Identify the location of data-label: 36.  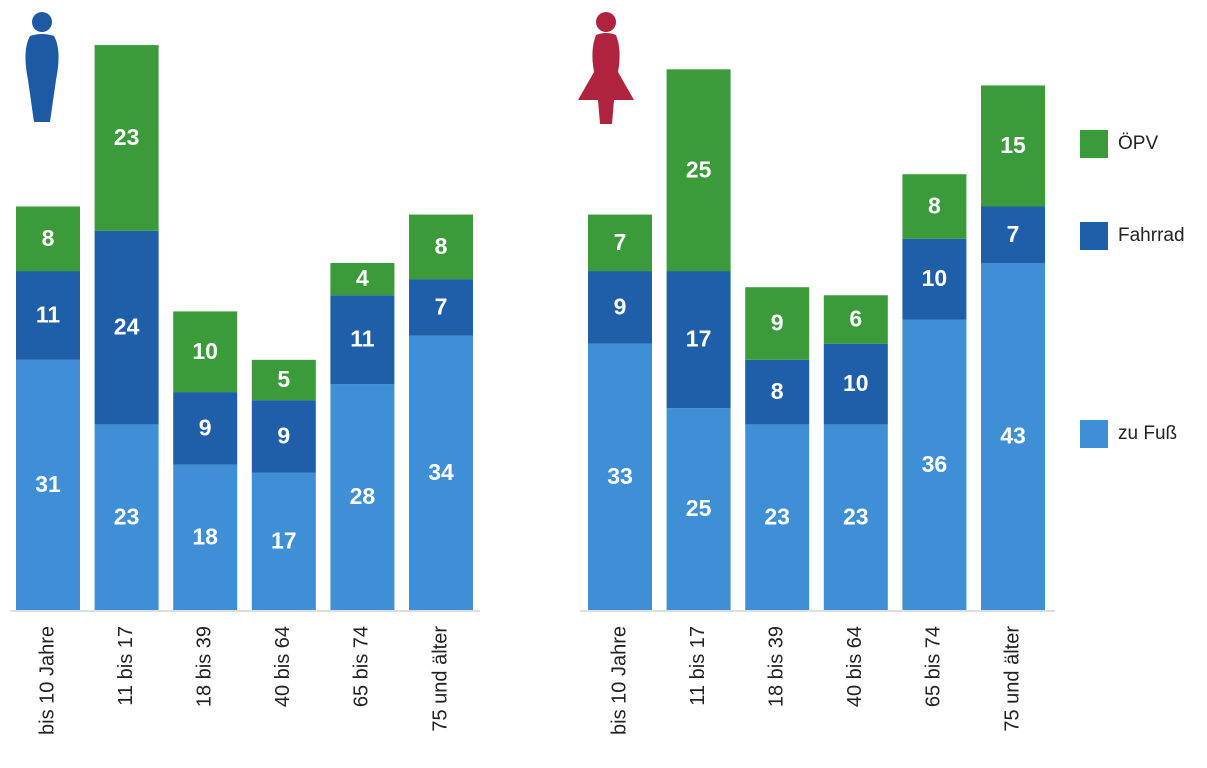
(935, 464).